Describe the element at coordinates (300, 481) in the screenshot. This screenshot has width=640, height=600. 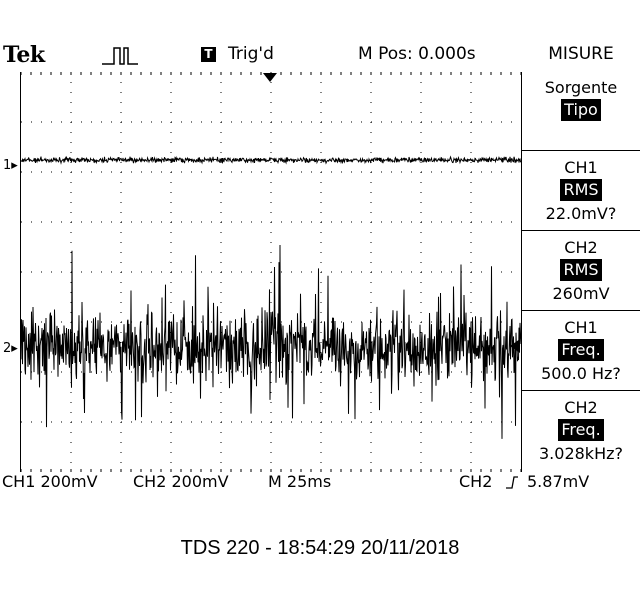
I see `timebase: M 25ms` at that location.